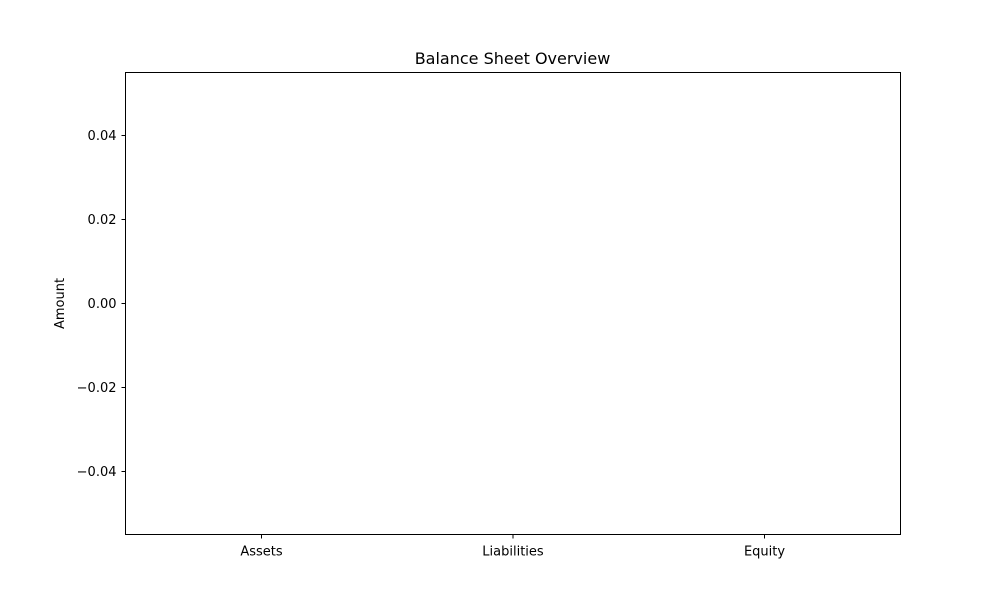  Describe the element at coordinates (513, 58) in the screenshot. I see `chart-title: Balance Sheet Overview` at that location.